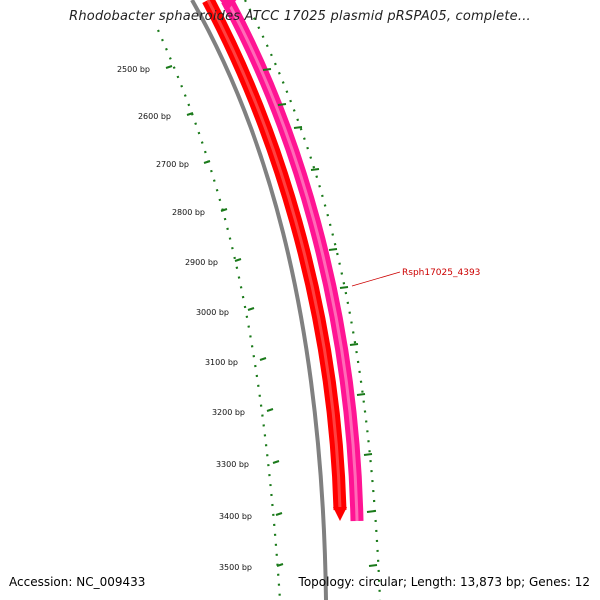 The image size is (600, 600). I want to click on scale-tick-label: 2800 bp, so click(188, 212).